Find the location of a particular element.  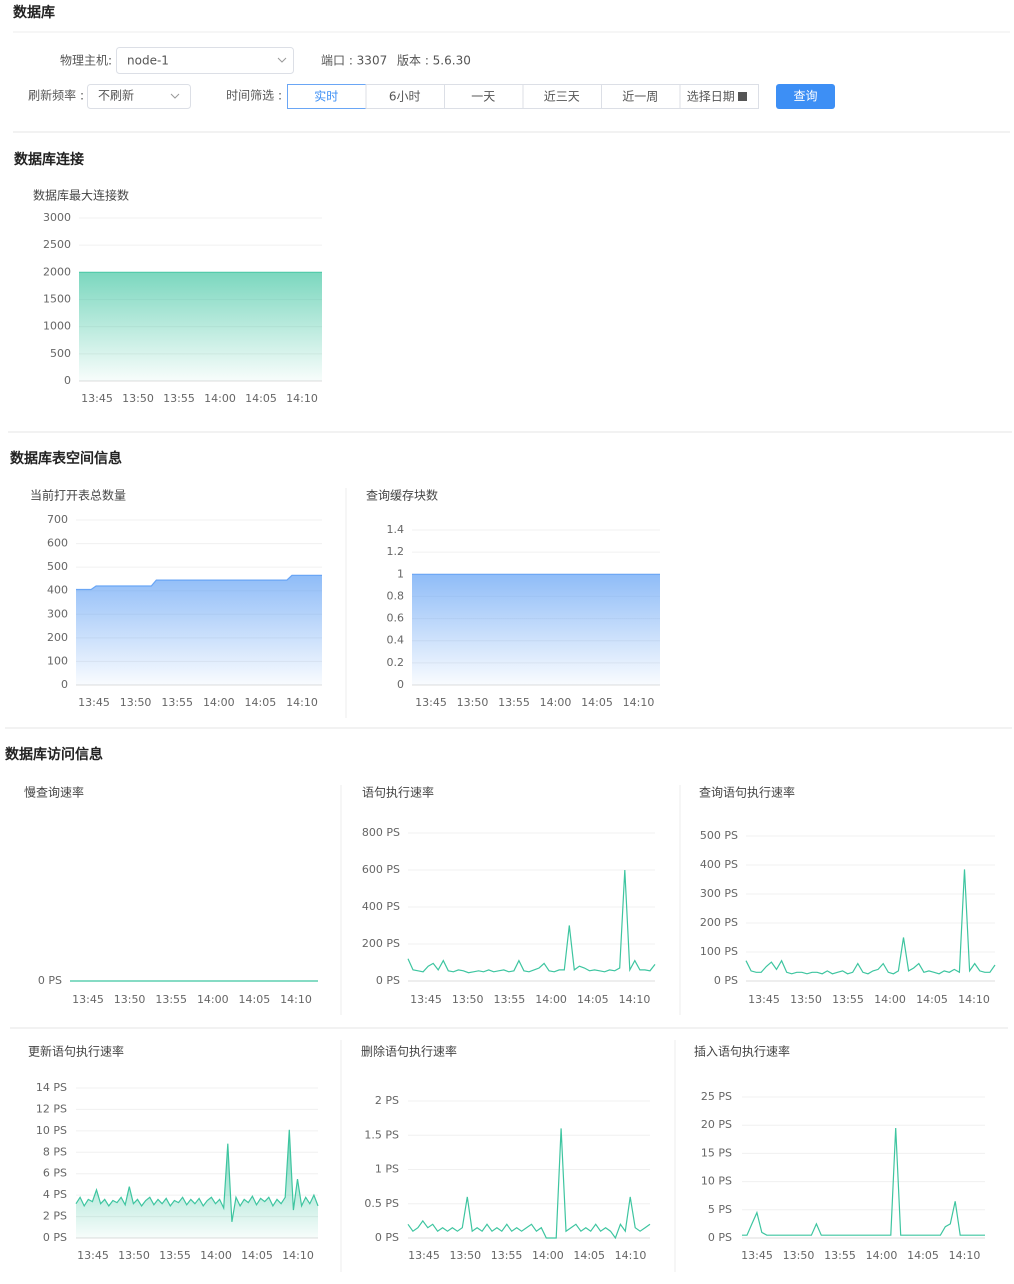

y-tick-label: 300 PS is located at coordinates (719, 893).